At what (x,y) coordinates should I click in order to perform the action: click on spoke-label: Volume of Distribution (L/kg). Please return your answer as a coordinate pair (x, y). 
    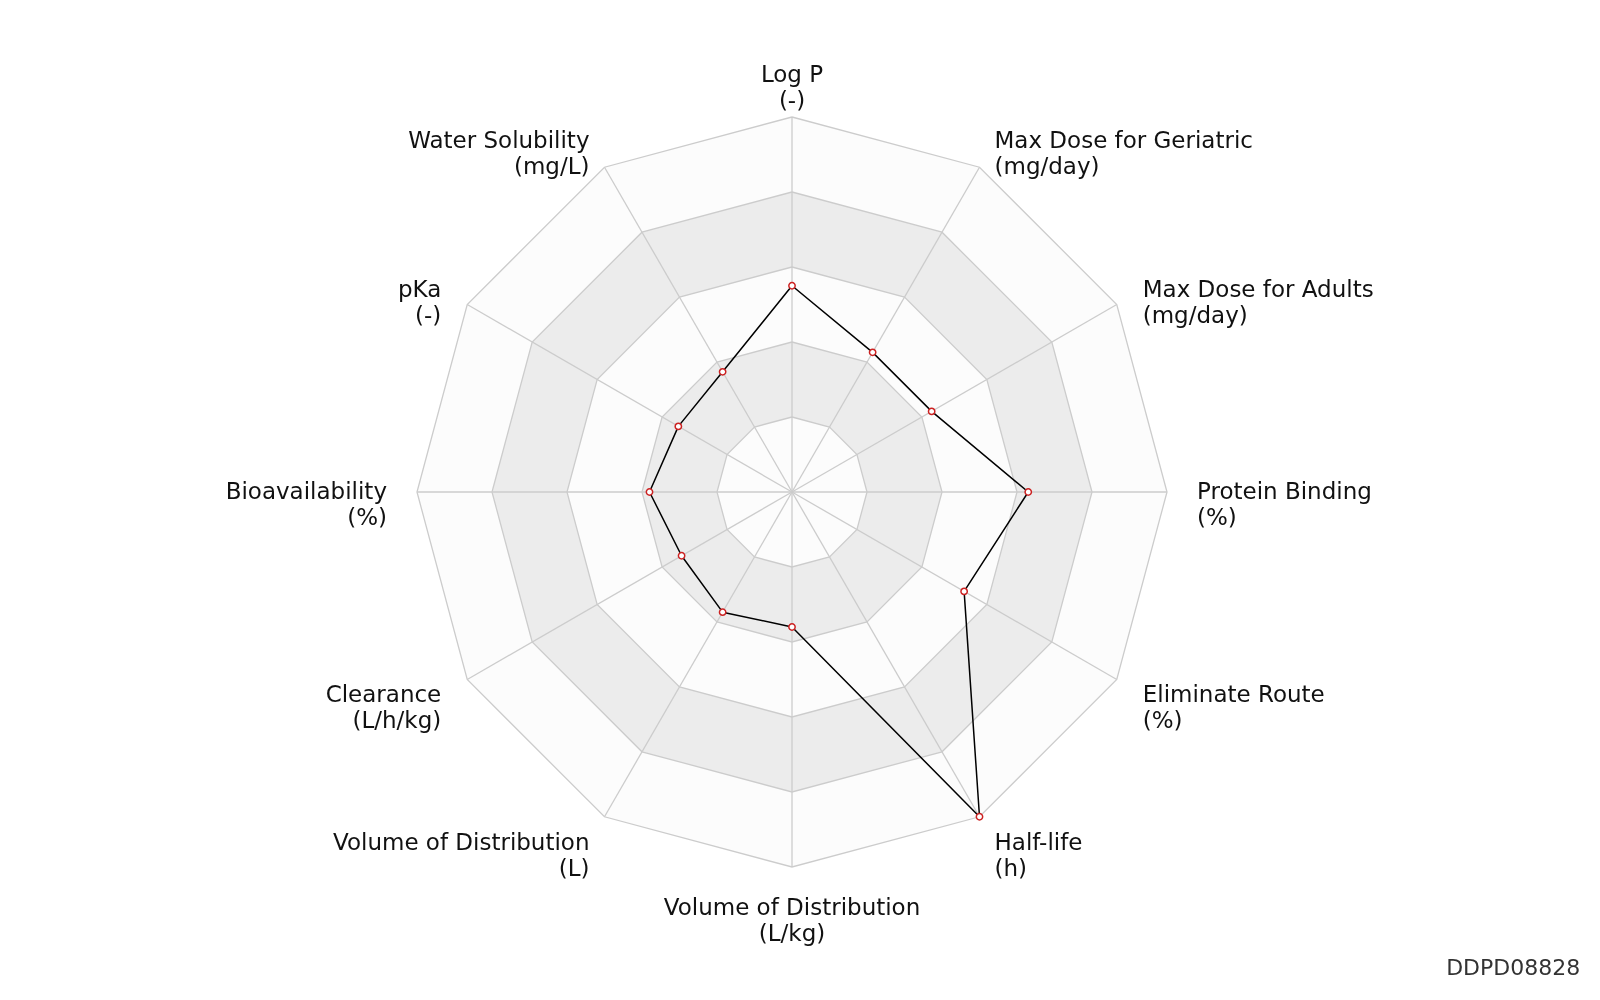
    Looking at the image, I should click on (792, 920).